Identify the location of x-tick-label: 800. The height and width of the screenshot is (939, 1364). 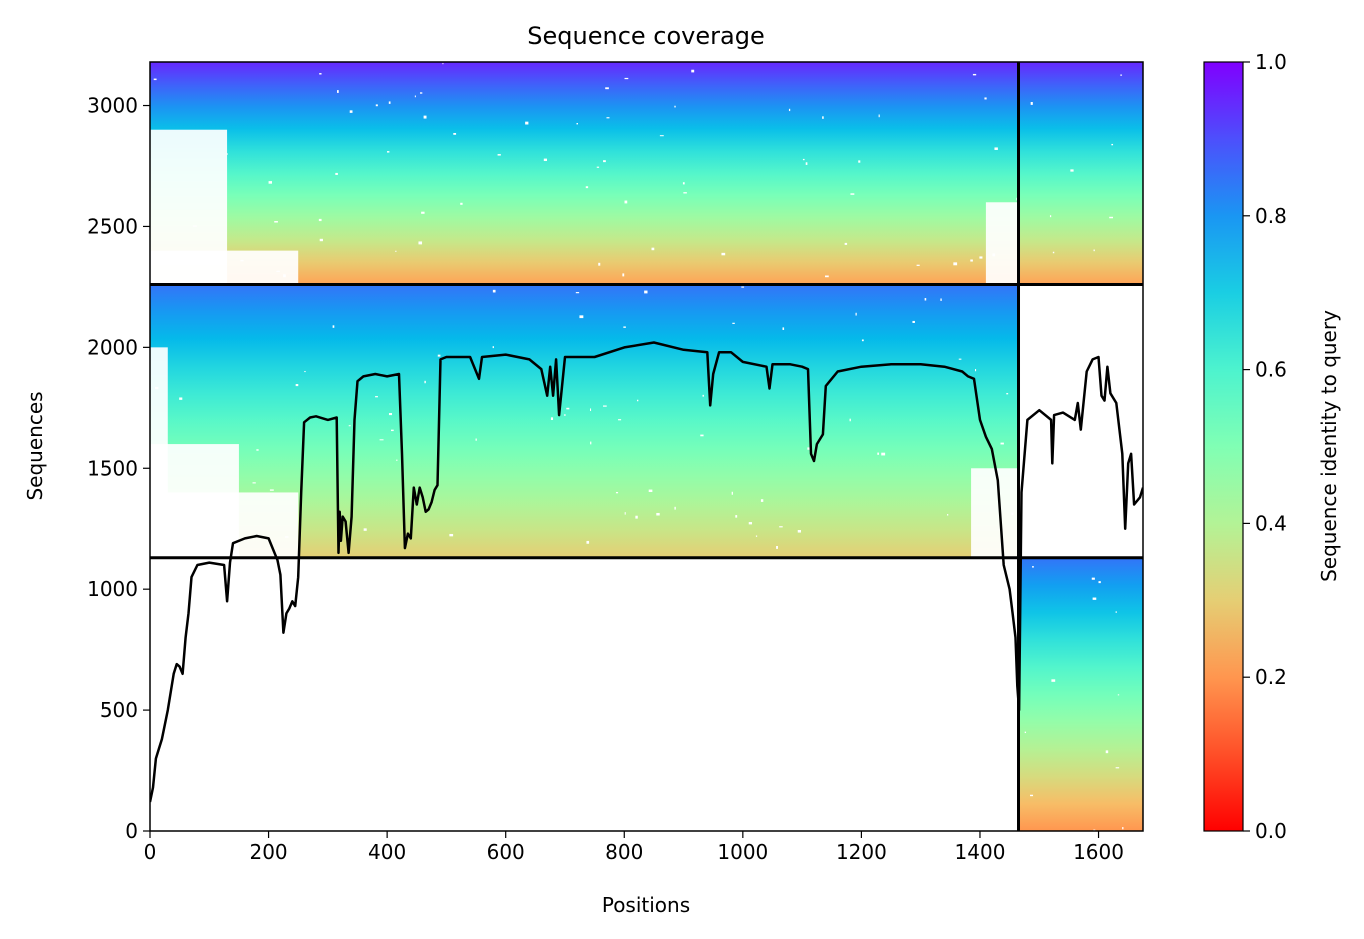
(624, 852).